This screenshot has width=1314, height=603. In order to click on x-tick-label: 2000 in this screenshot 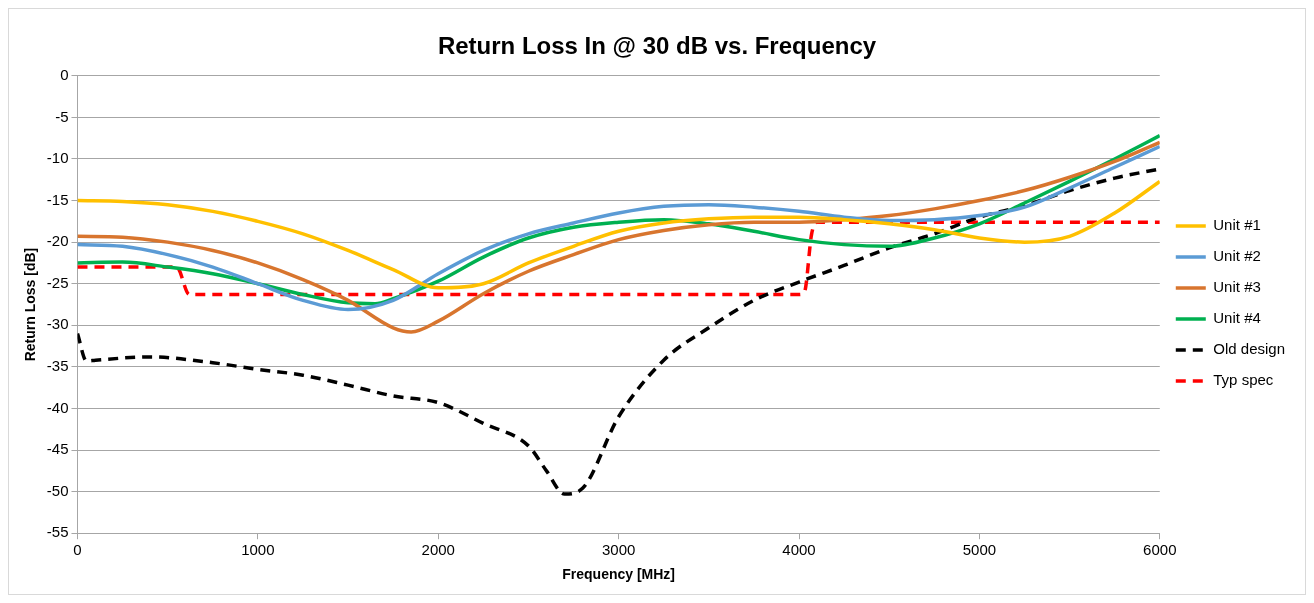, I will do `click(438, 550)`.